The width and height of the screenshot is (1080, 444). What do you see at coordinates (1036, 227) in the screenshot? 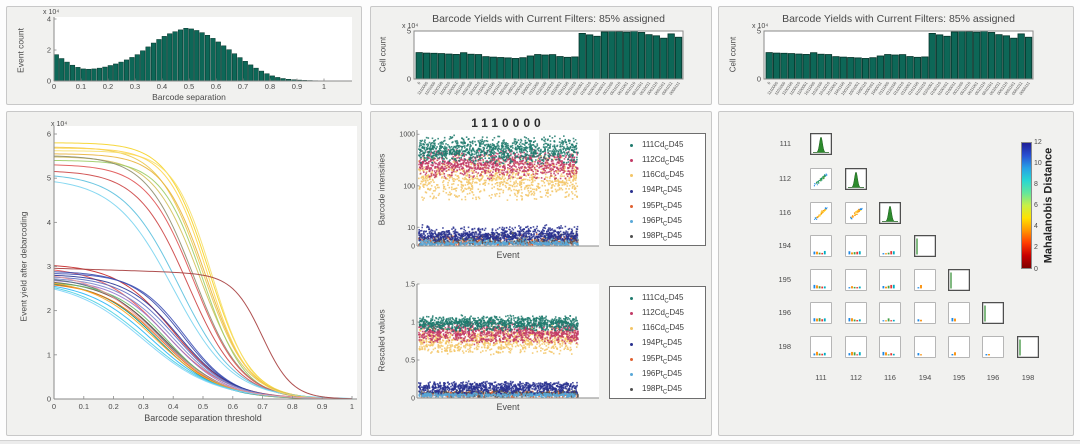
I see `colorbar-tick-4: 4` at bounding box center [1036, 227].